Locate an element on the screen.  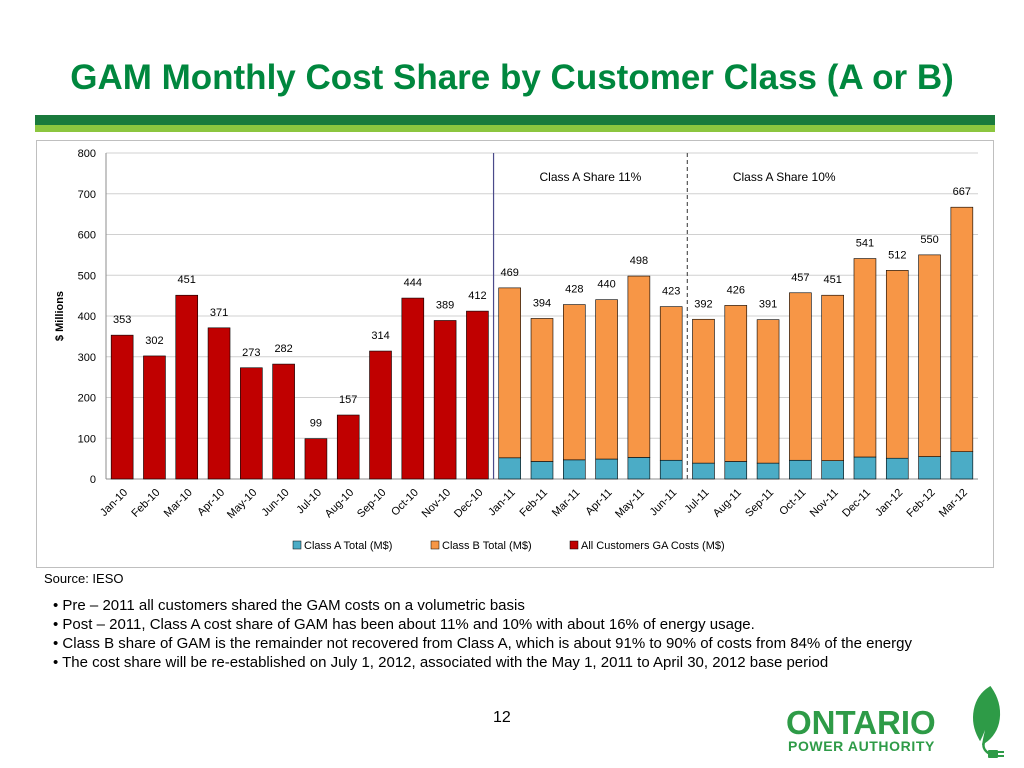
y-tick-label: 0 is located at coordinates (93, 480).